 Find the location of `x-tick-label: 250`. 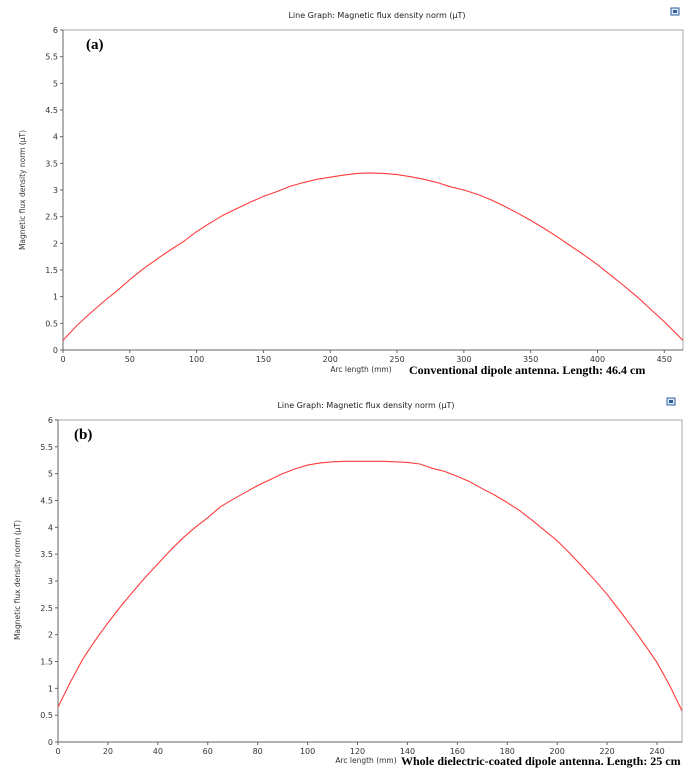

x-tick-label: 250 is located at coordinates (396, 359).